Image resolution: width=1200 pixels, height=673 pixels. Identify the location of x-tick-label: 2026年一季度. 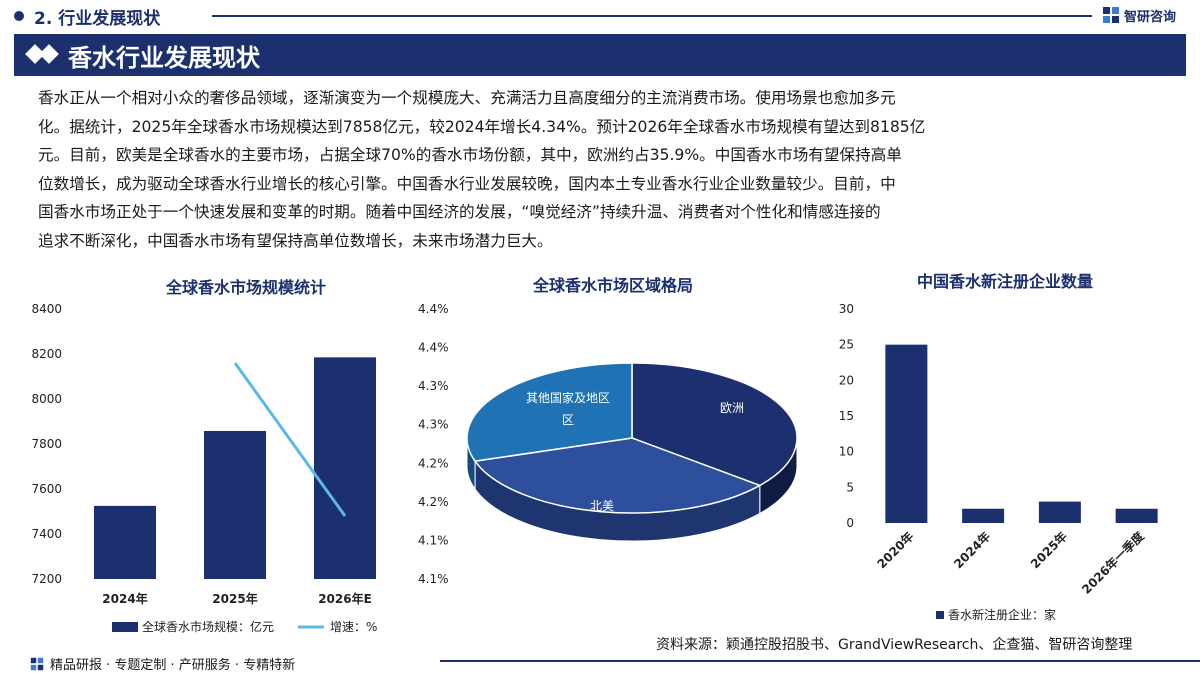
(1113, 562).